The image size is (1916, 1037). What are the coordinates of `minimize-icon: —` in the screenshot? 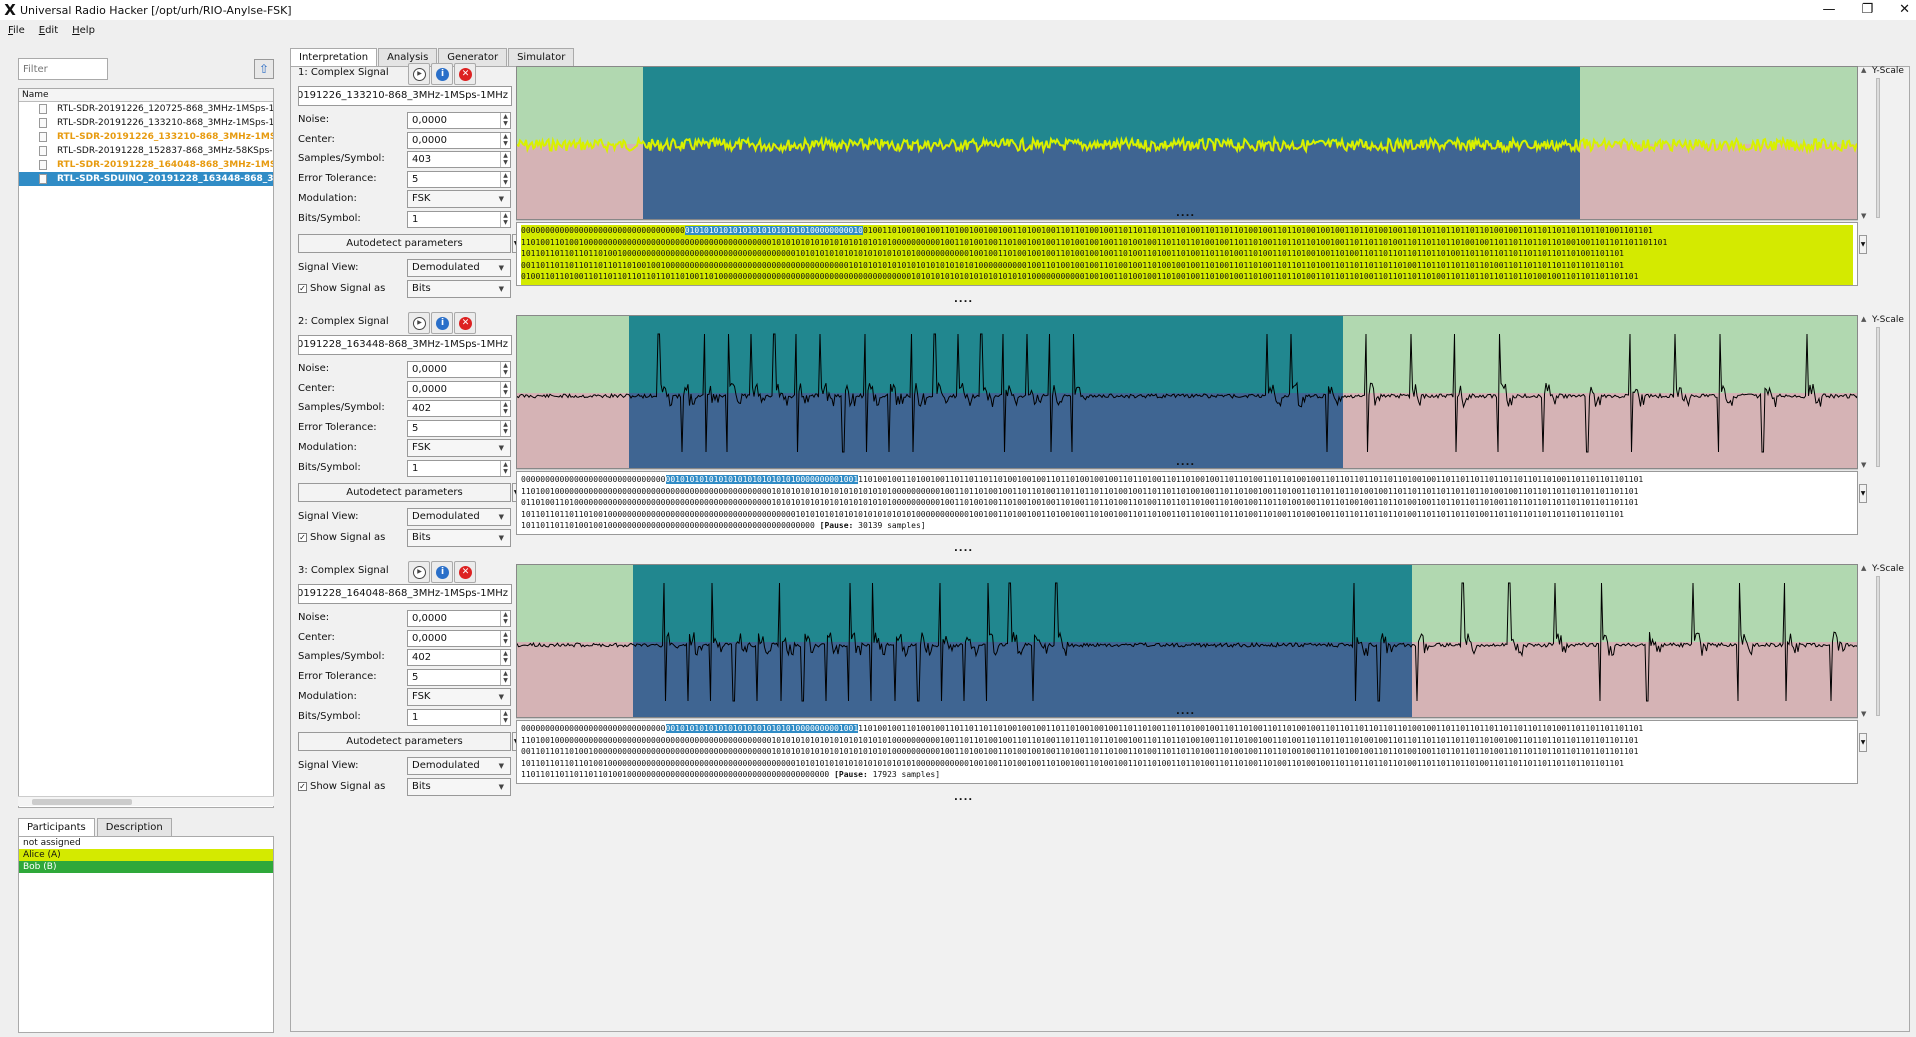 It's located at (1829, 9).